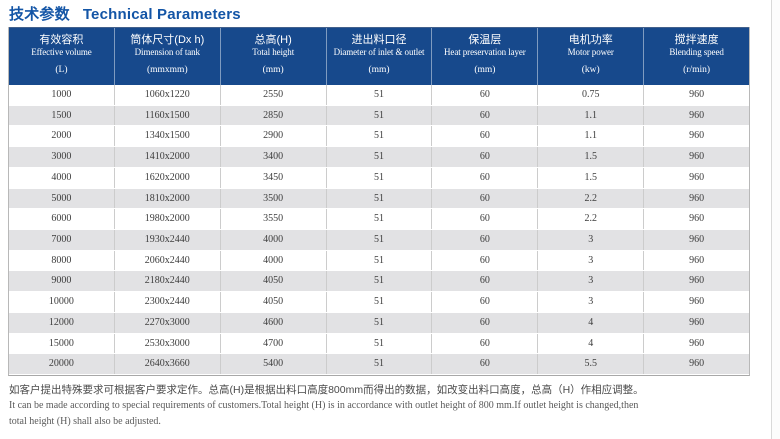 The image size is (780, 439). I want to click on column-header-en: Heat preservation layer, so click(485, 52).